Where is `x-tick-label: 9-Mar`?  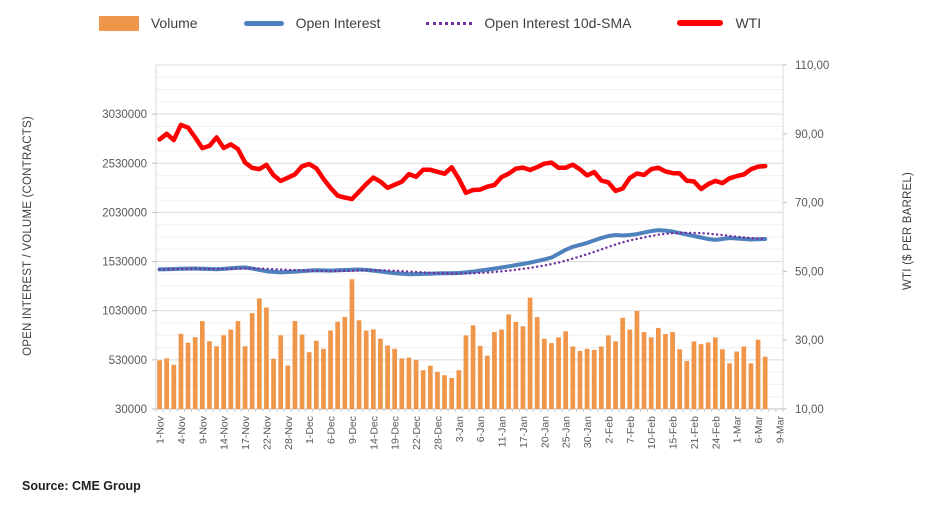
x-tick-label: 9-Mar is located at coordinates (780, 429).